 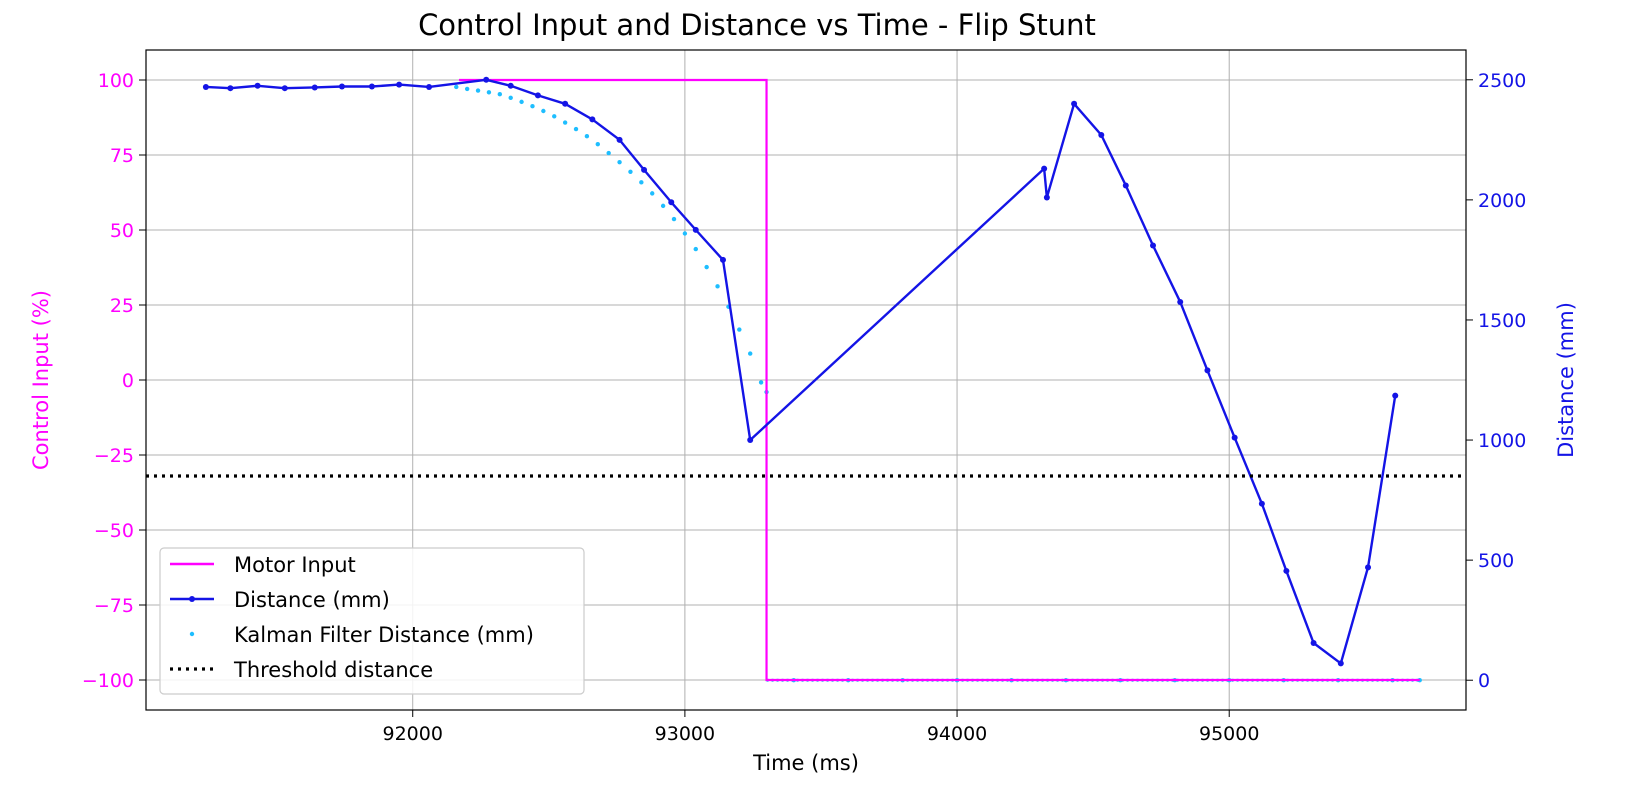 What do you see at coordinates (1502, 321) in the screenshot?
I see `right-tick-label: 1500` at bounding box center [1502, 321].